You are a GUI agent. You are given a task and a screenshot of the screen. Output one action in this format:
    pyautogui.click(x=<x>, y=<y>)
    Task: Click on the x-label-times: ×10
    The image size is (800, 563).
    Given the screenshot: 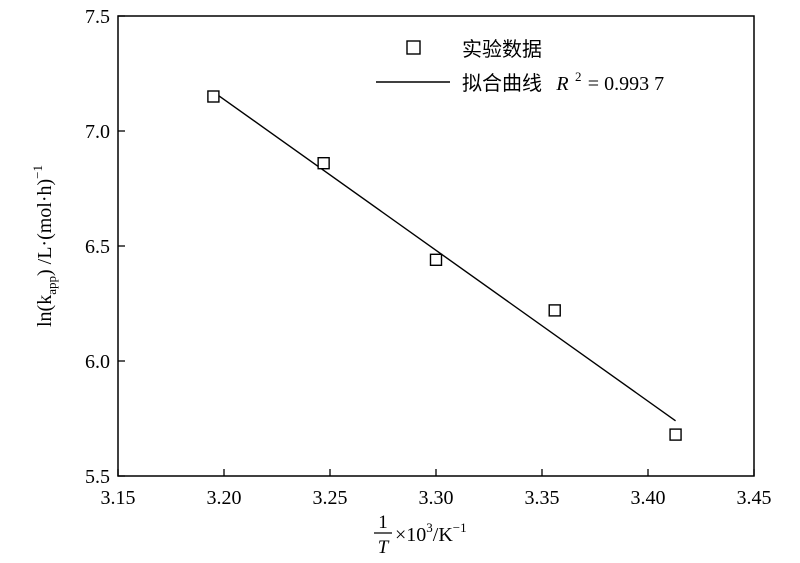 What is the action you would take?
    pyautogui.click(x=410, y=535)
    